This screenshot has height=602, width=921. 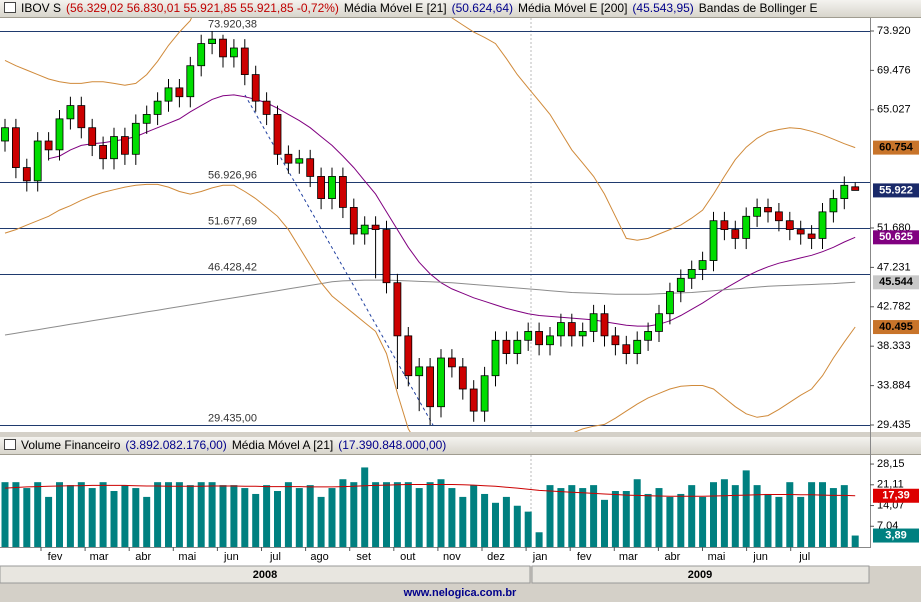 What do you see at coordinates (496, 557) in the screenshot?
I see `x-tick-label: dez` at bounding box center [496, 557].